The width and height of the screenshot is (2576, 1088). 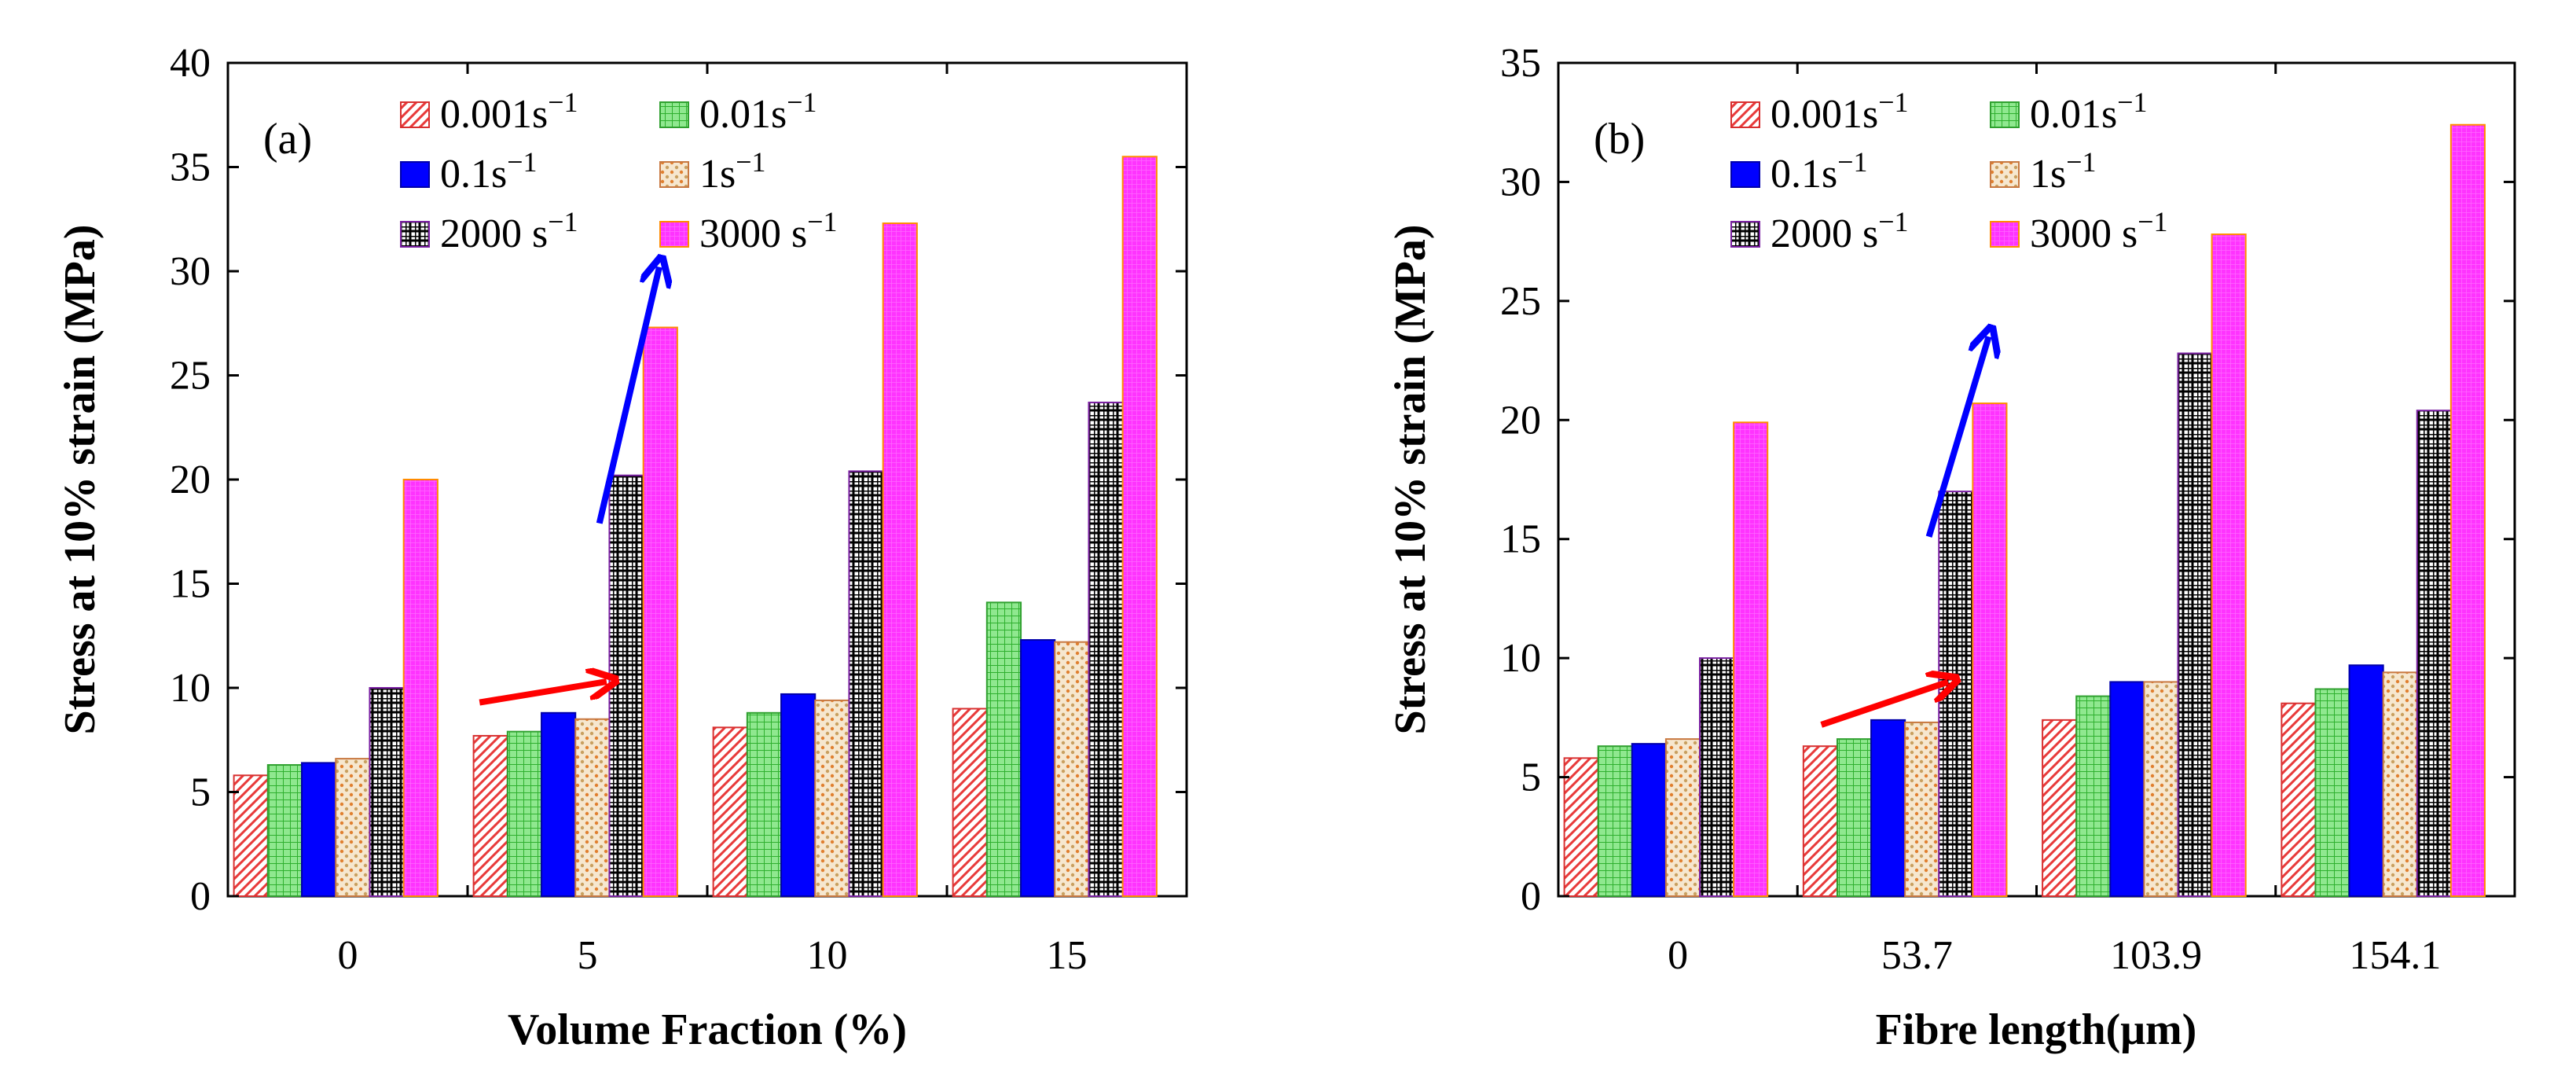 What do you see at coordinates (190, 376) in the screenshot?
I see `y-tick-label: 25` at bounding box center [190, 376].